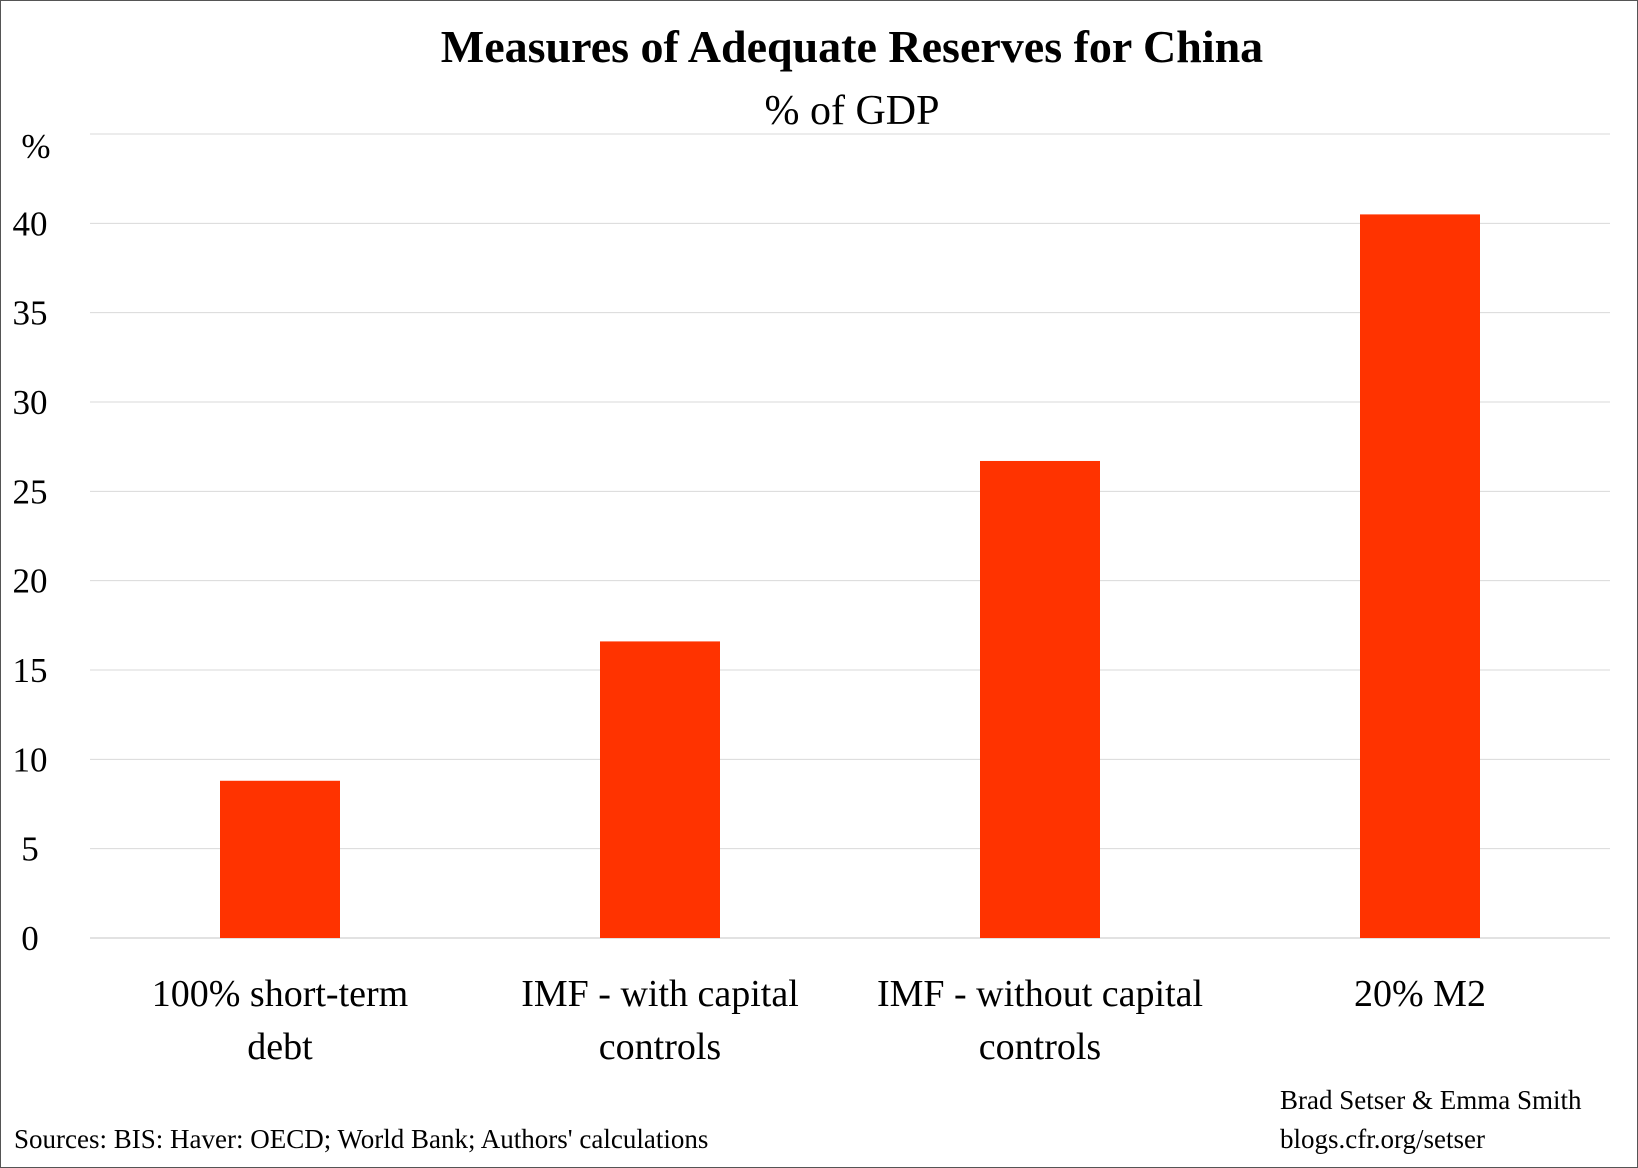 This screenshot has width=1638, height=1168. Describe the element at coordinates (30, 849) in the screenshot. I see `y-tick-label: 5` at that location.